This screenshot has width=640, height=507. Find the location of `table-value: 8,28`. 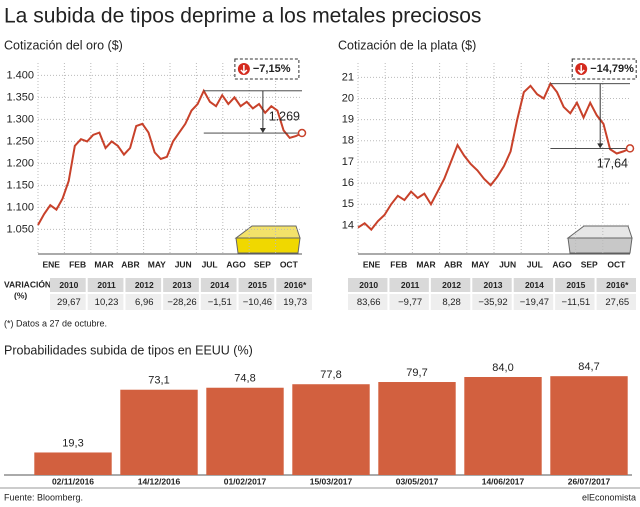

table-value: 8,28 is located at coordinates (451, 302).